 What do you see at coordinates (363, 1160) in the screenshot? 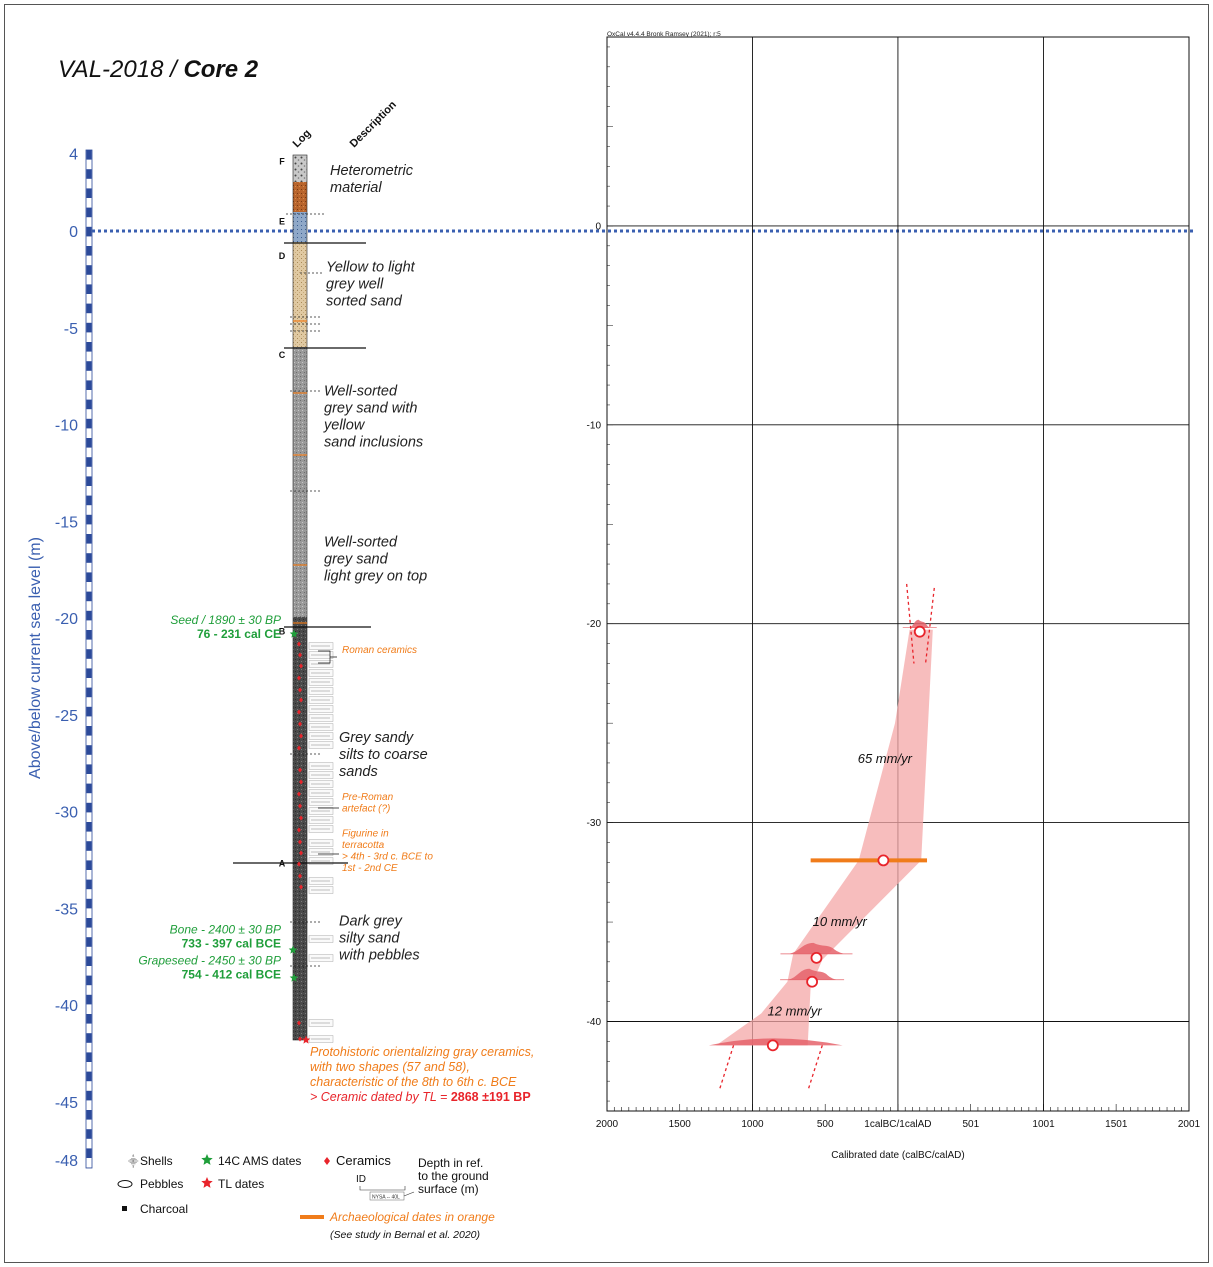
I see `legend-ceramics: Ceramics` at bounding box center [363, 1160].